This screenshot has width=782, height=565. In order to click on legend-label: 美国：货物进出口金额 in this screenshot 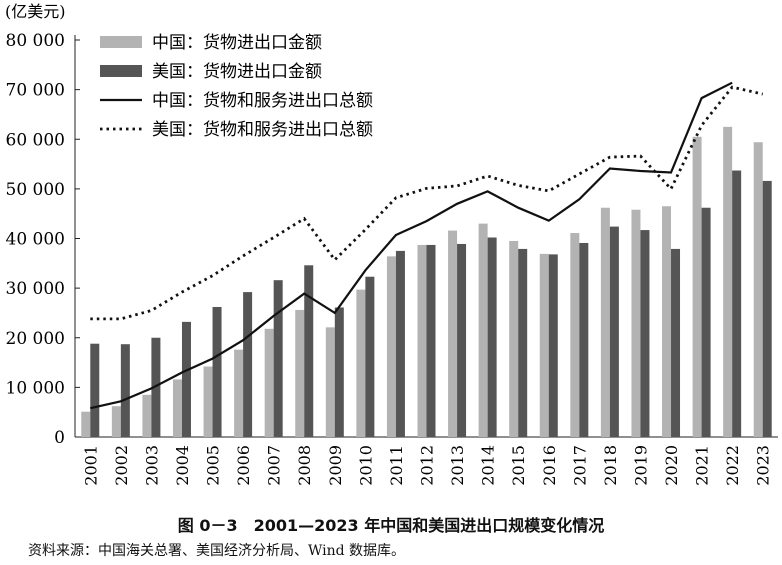, I will do `click(237, 72)`.